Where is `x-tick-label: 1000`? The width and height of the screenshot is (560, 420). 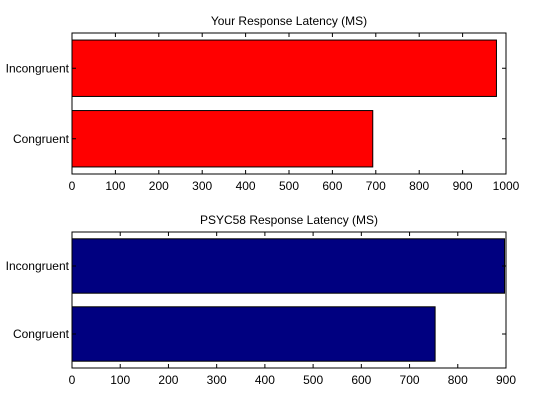
x-tick-label: 1000 is located at coordinates (506, 186).